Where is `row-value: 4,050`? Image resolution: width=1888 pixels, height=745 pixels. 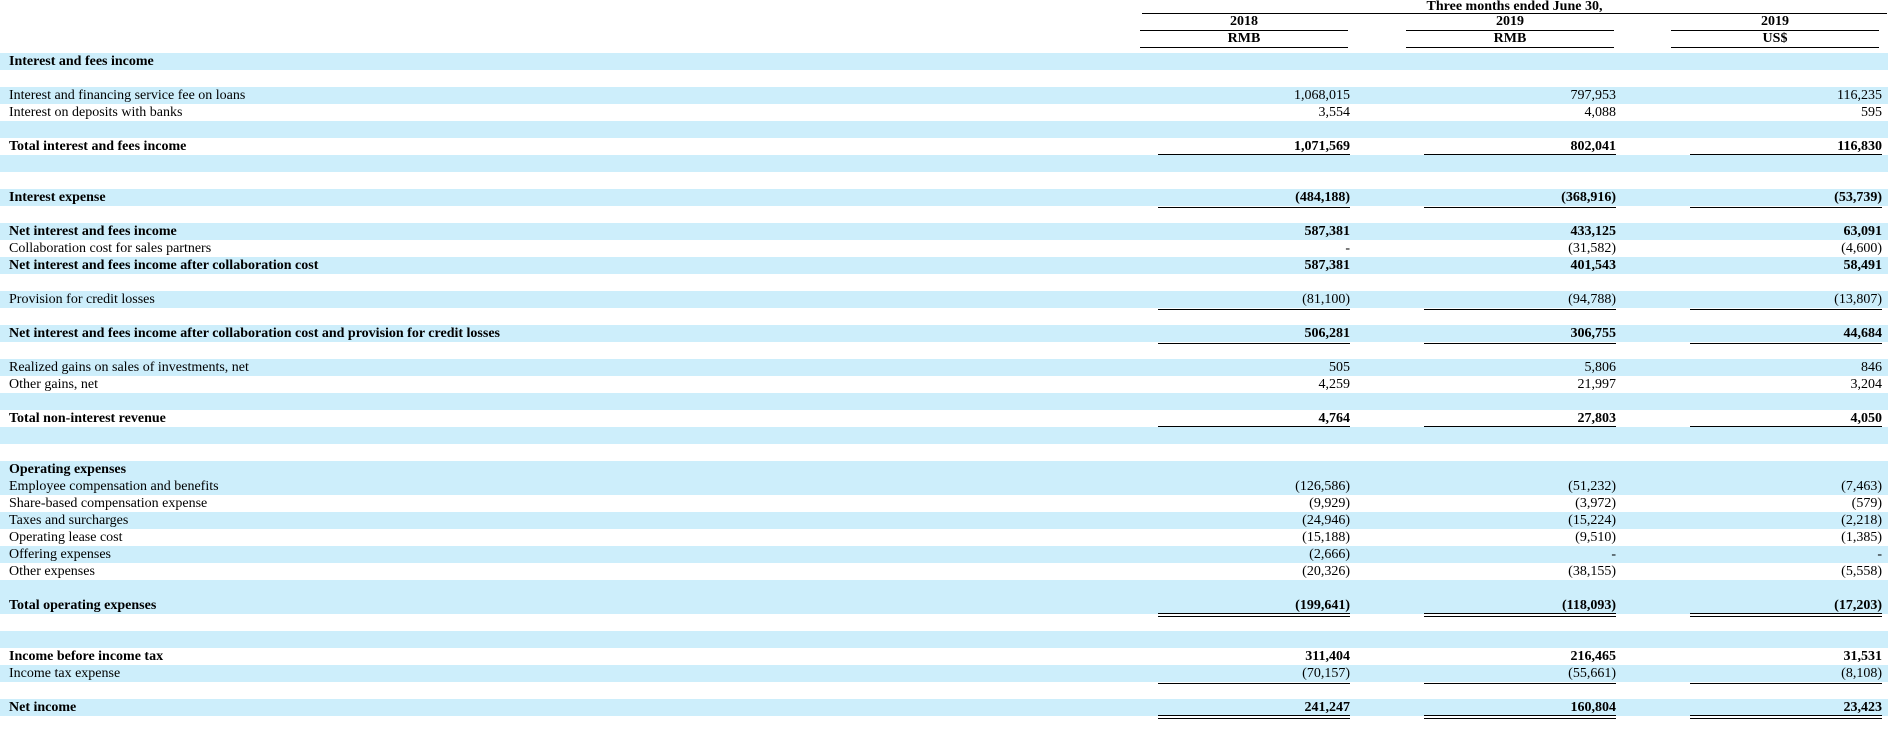
row-value: 4,050 is located at coordinates (1786, 420).